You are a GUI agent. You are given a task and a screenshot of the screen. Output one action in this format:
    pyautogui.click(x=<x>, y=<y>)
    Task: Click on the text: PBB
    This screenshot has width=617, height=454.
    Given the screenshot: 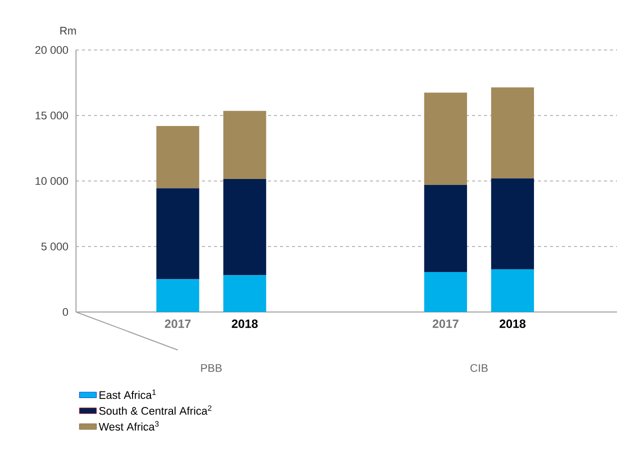 What is the action you would take?
    pyautogui.click(x=211, y=368)
    